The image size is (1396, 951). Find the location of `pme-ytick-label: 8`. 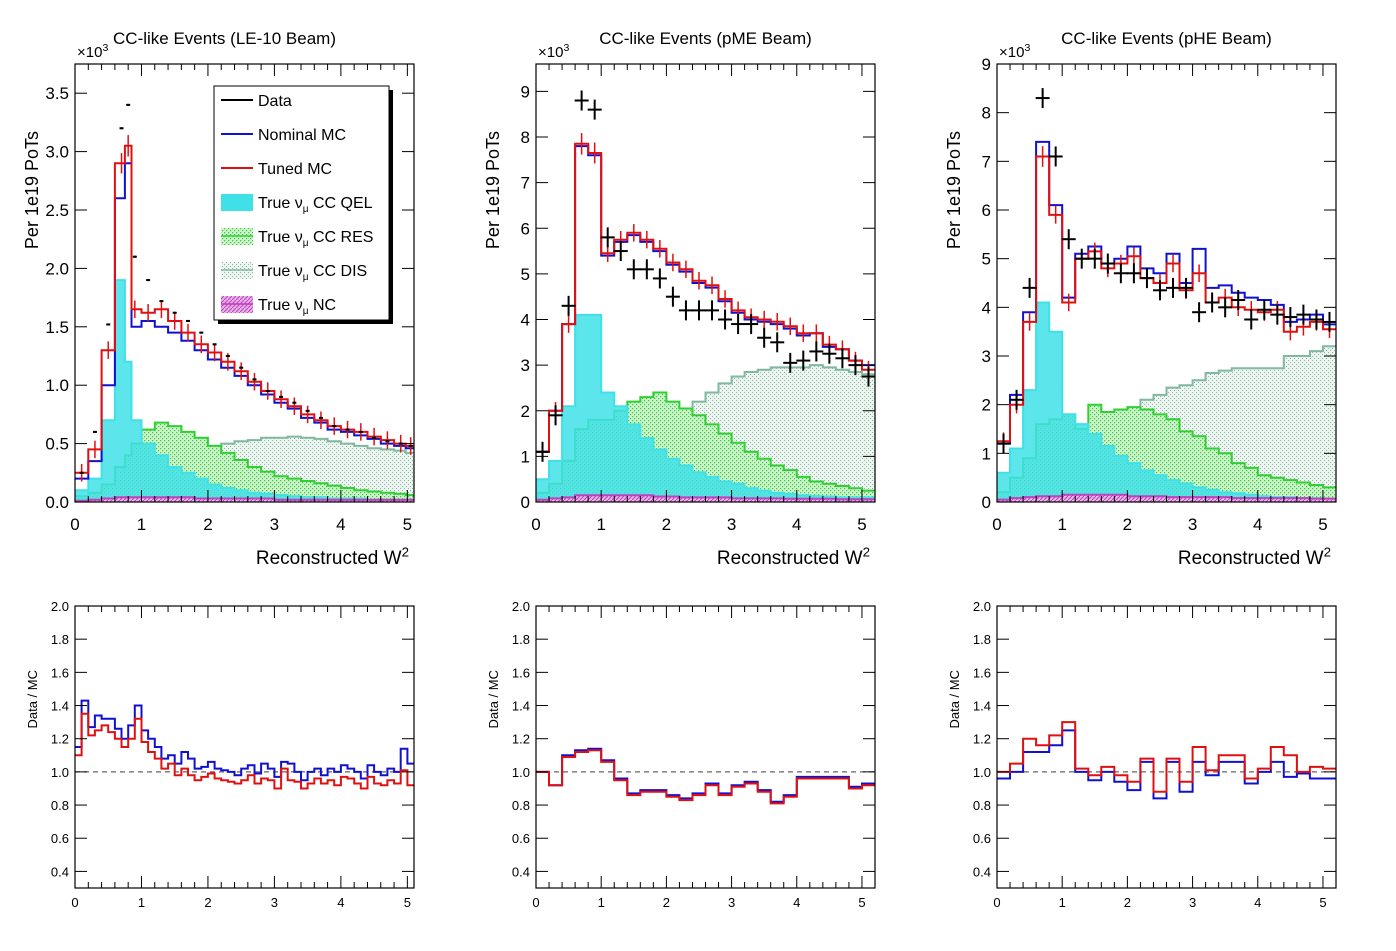

pme-ytick-label: 8 is located at coordinates (525, 137).